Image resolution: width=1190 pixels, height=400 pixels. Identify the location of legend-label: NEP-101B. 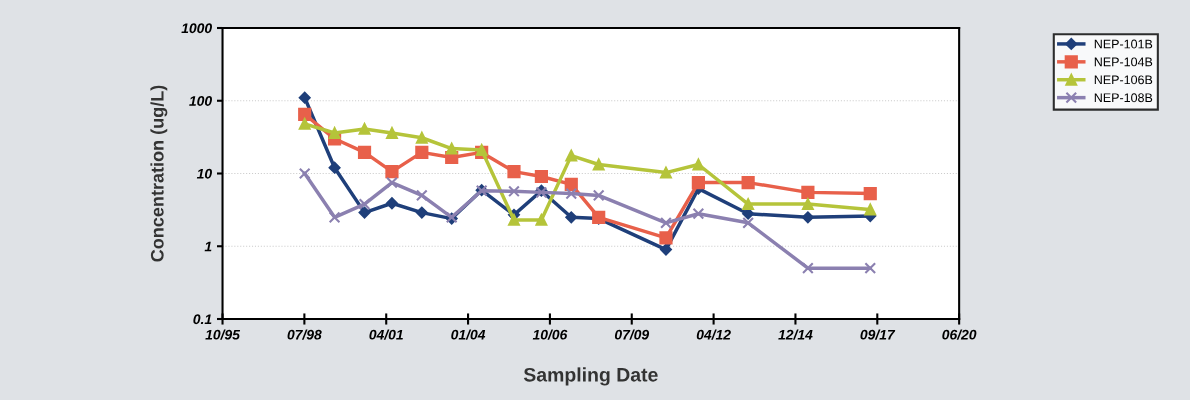
(1123, 44).